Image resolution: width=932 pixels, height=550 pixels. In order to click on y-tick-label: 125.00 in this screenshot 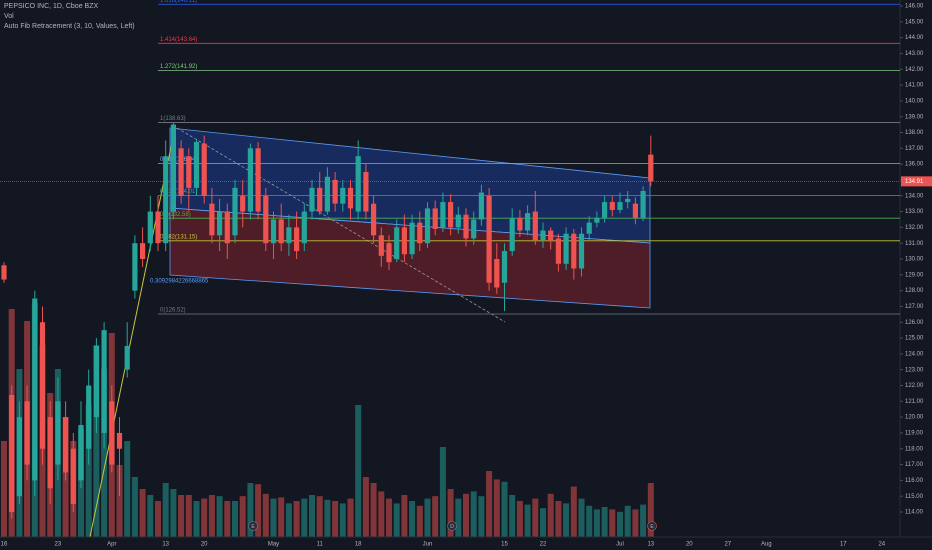, I will do `click(914, 339)`.